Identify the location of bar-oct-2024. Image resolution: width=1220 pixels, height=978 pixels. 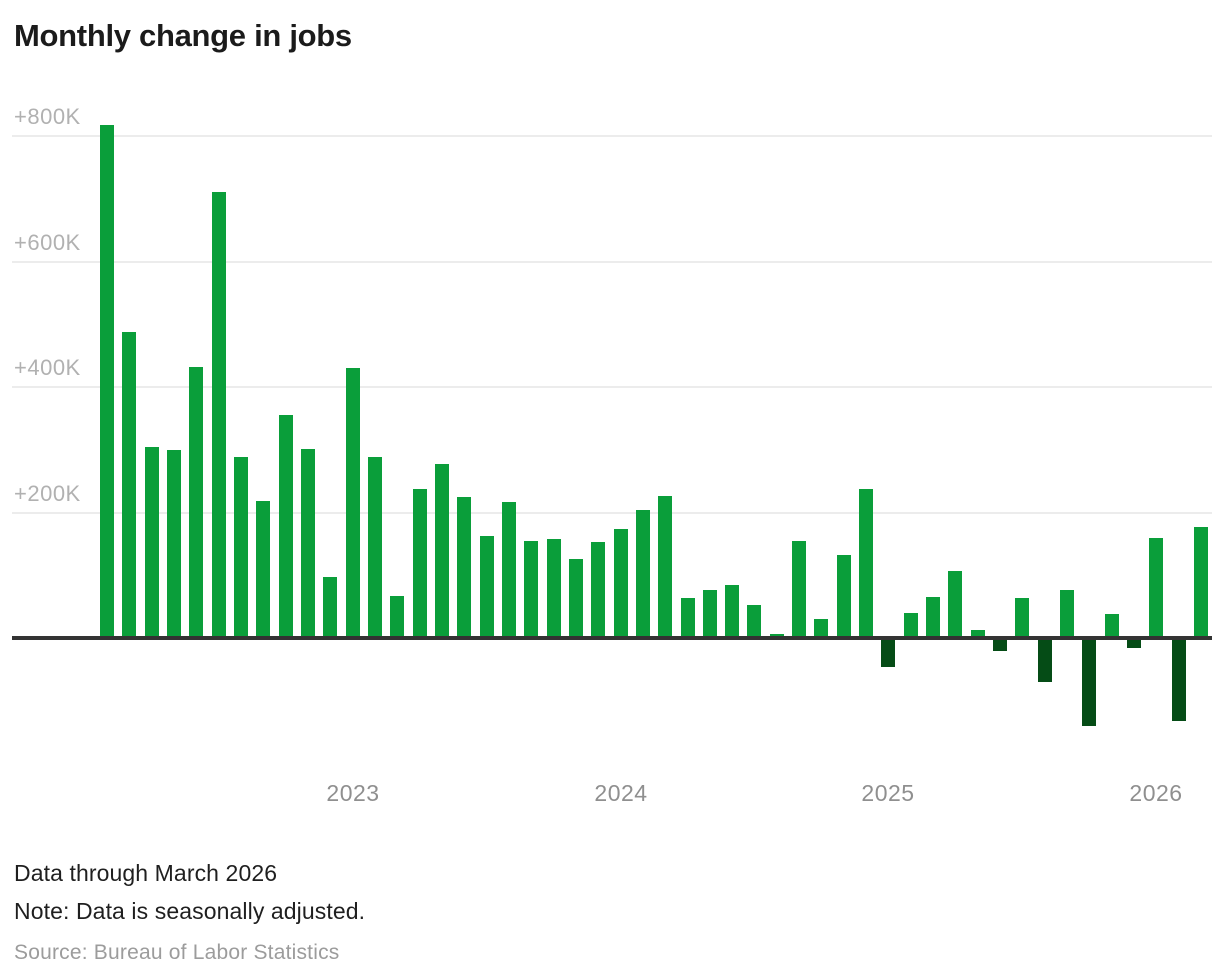
(821, 628).